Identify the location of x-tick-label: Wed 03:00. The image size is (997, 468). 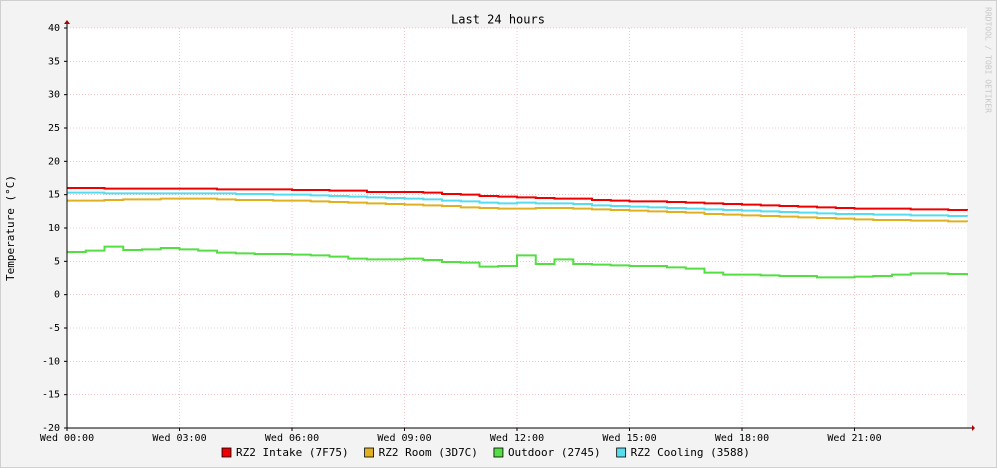
(179, 438).